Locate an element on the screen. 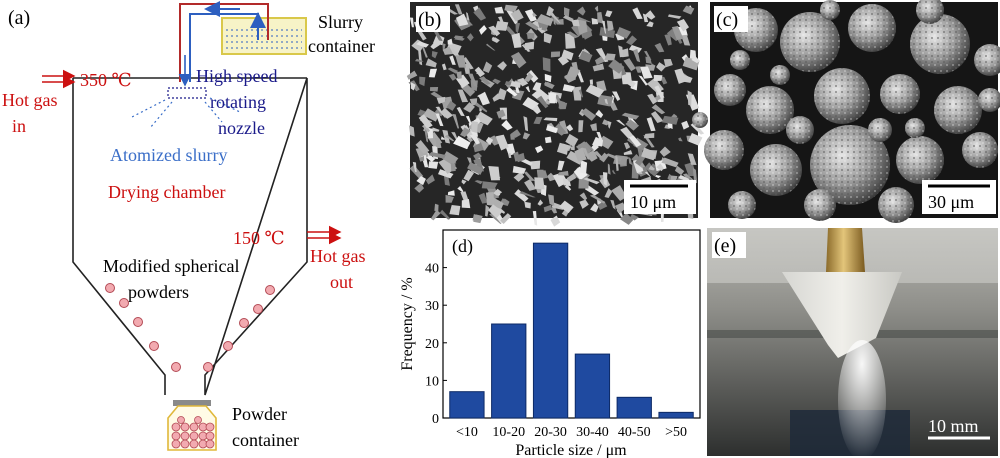  drying-chamber-label: Drying chamber is located at coordinates (166, 192).